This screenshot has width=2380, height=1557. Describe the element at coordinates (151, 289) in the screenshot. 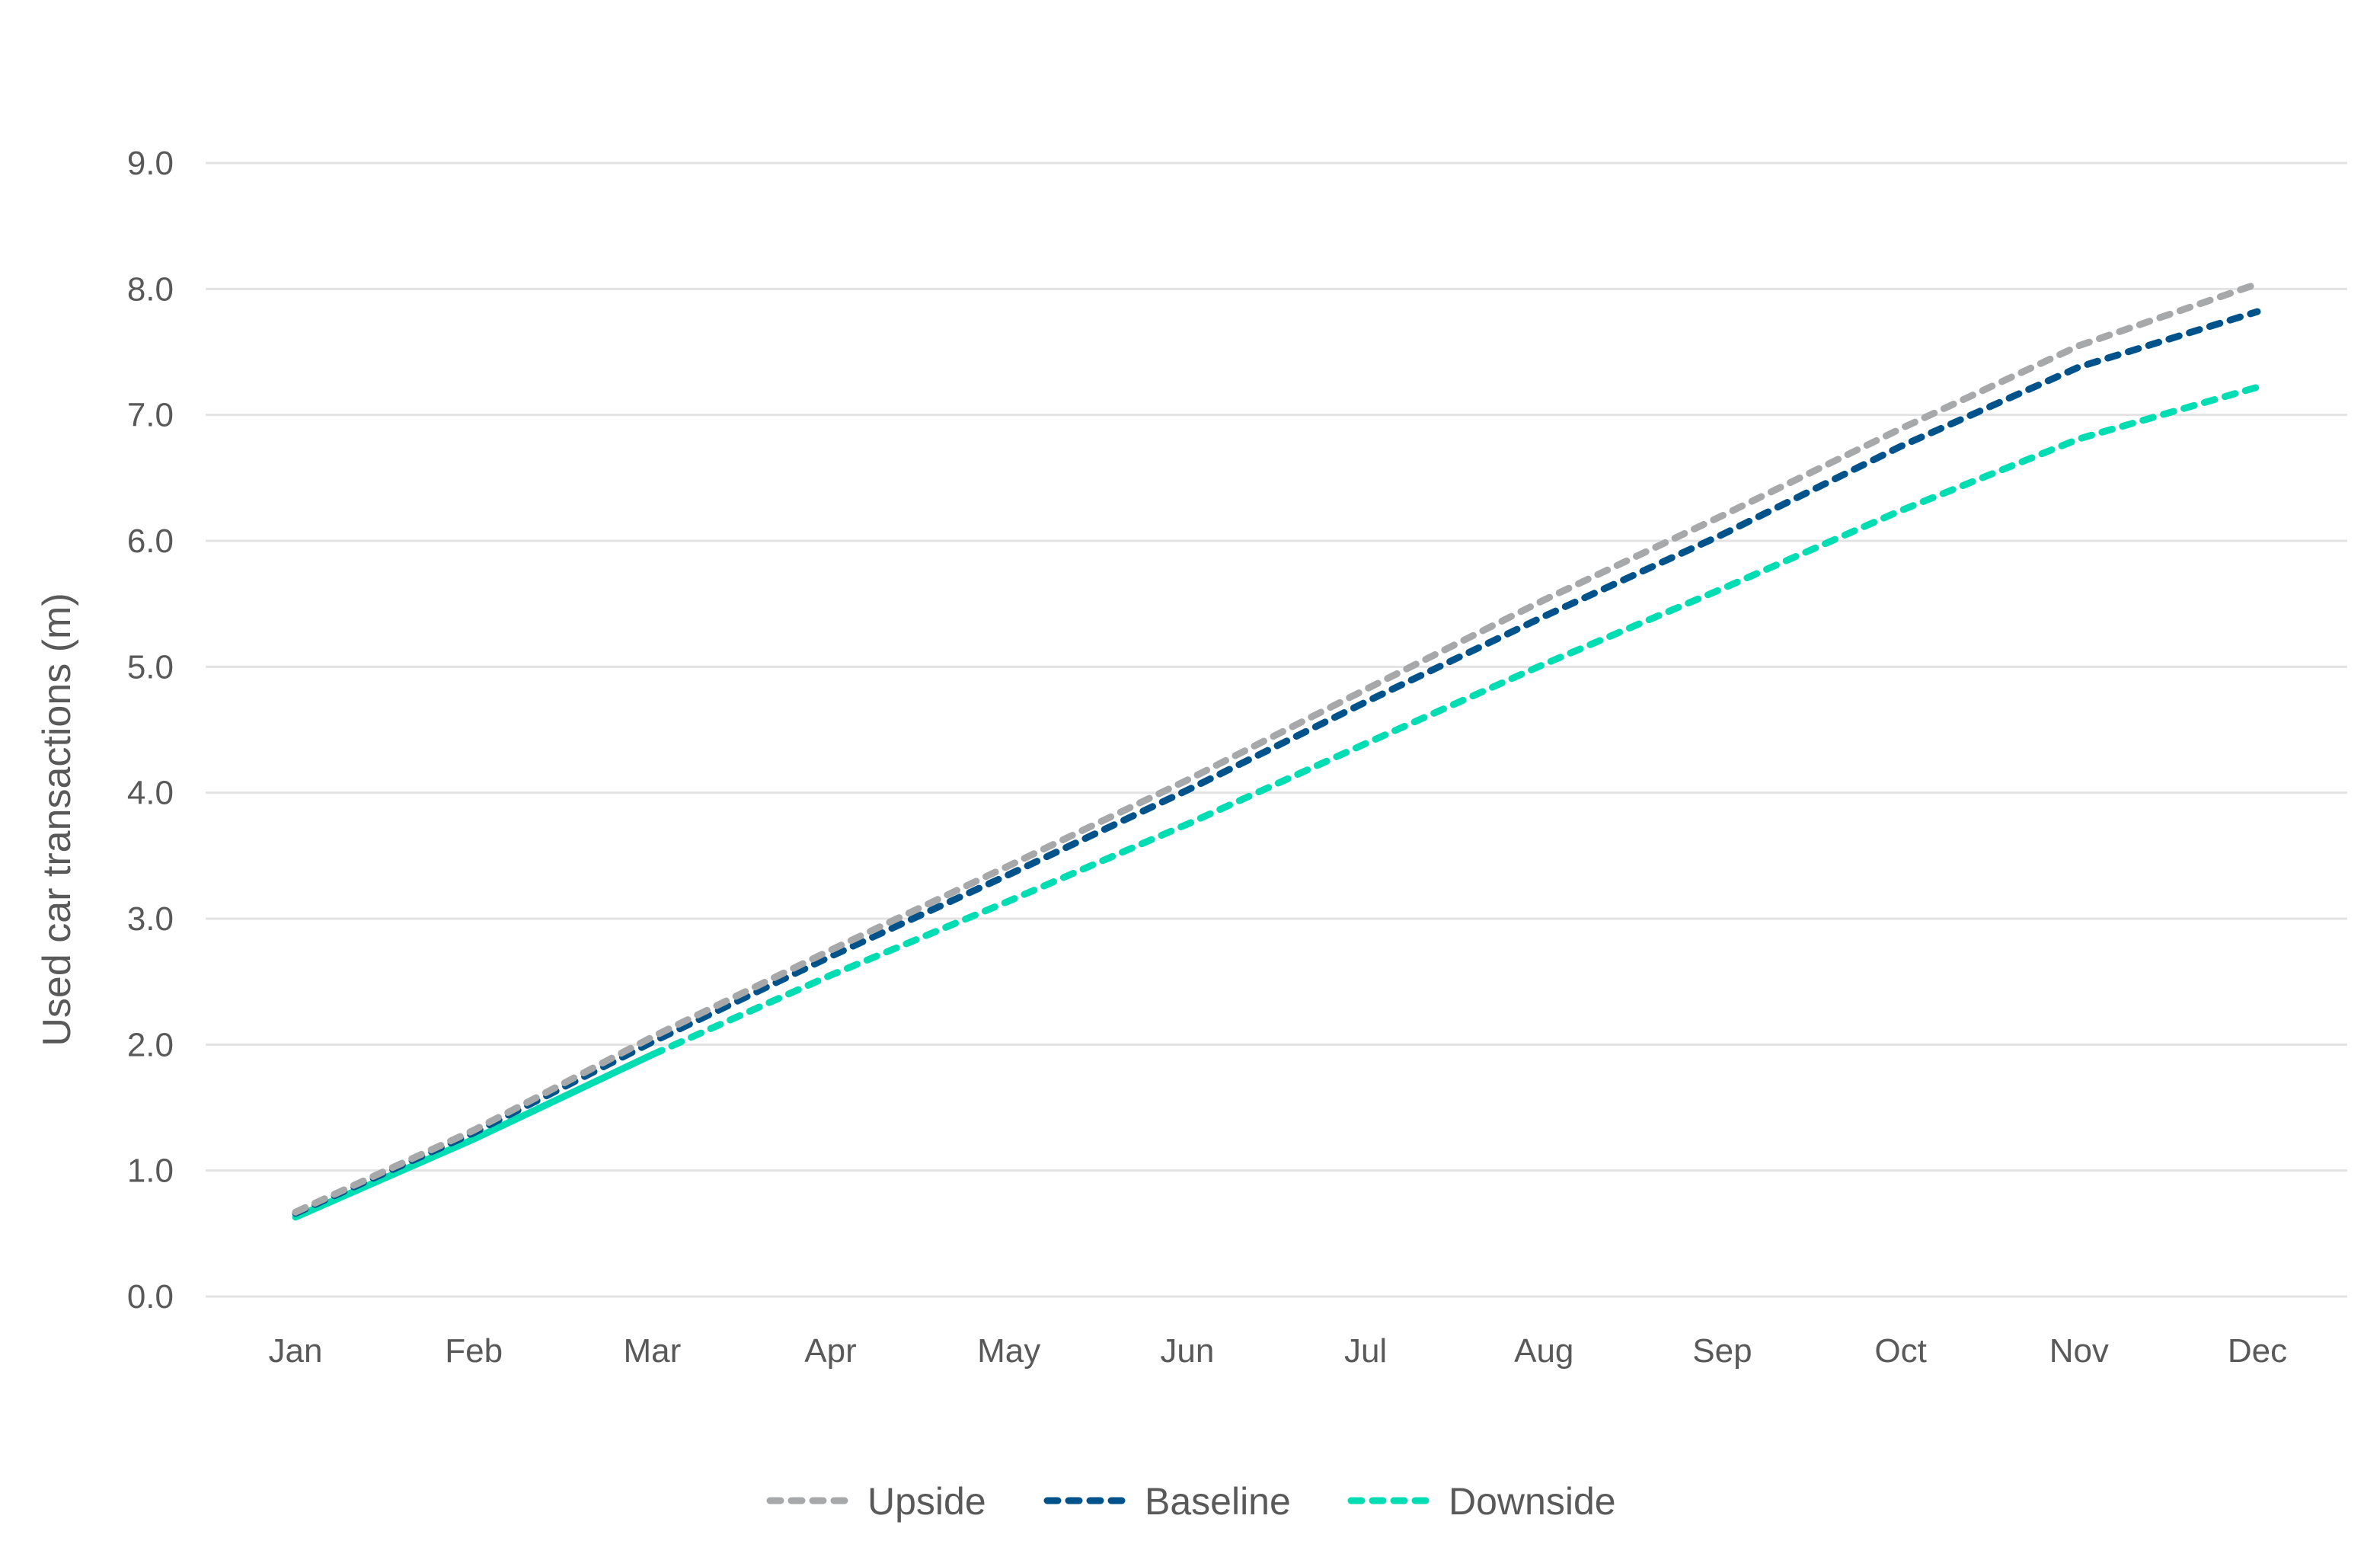

I see `y-tick-label: 8.0` at that location.